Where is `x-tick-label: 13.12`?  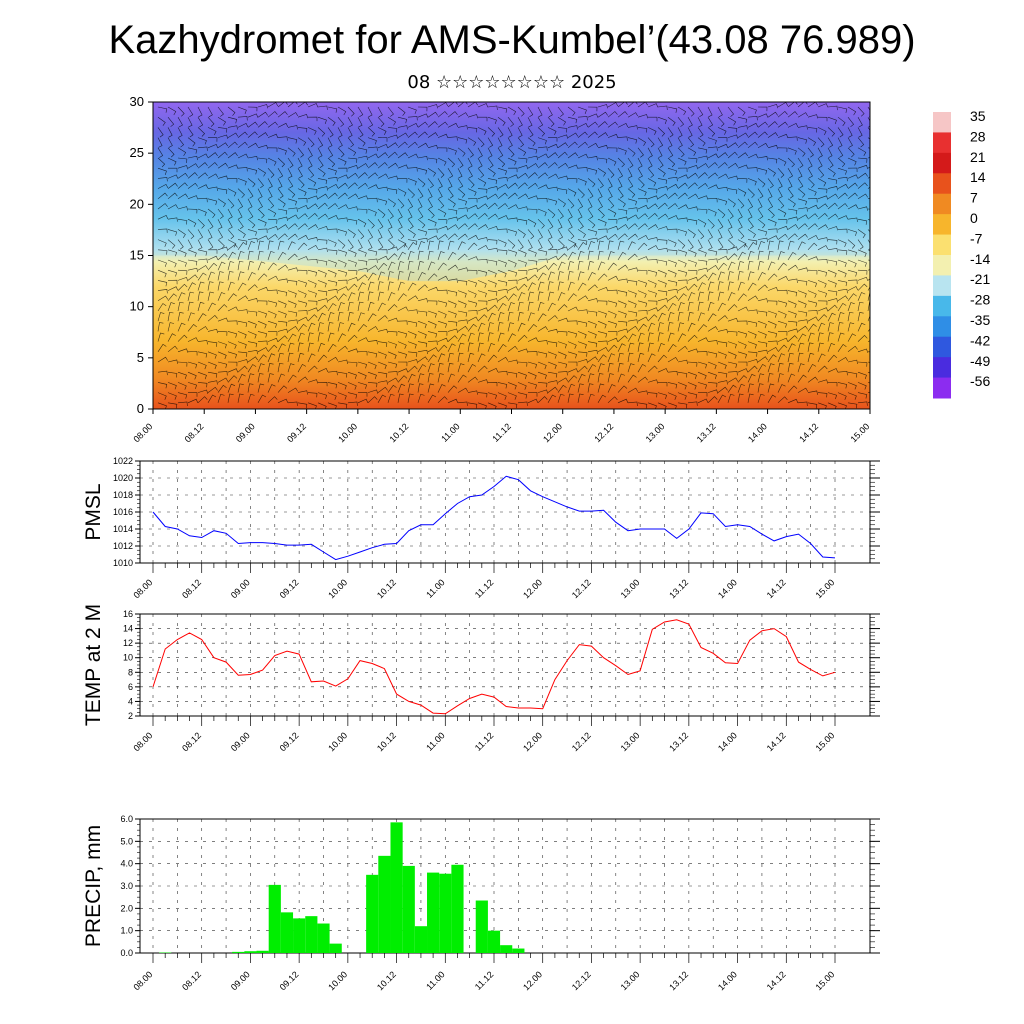
x-tick-label: 13.12 is located at coordinates (678, 588).